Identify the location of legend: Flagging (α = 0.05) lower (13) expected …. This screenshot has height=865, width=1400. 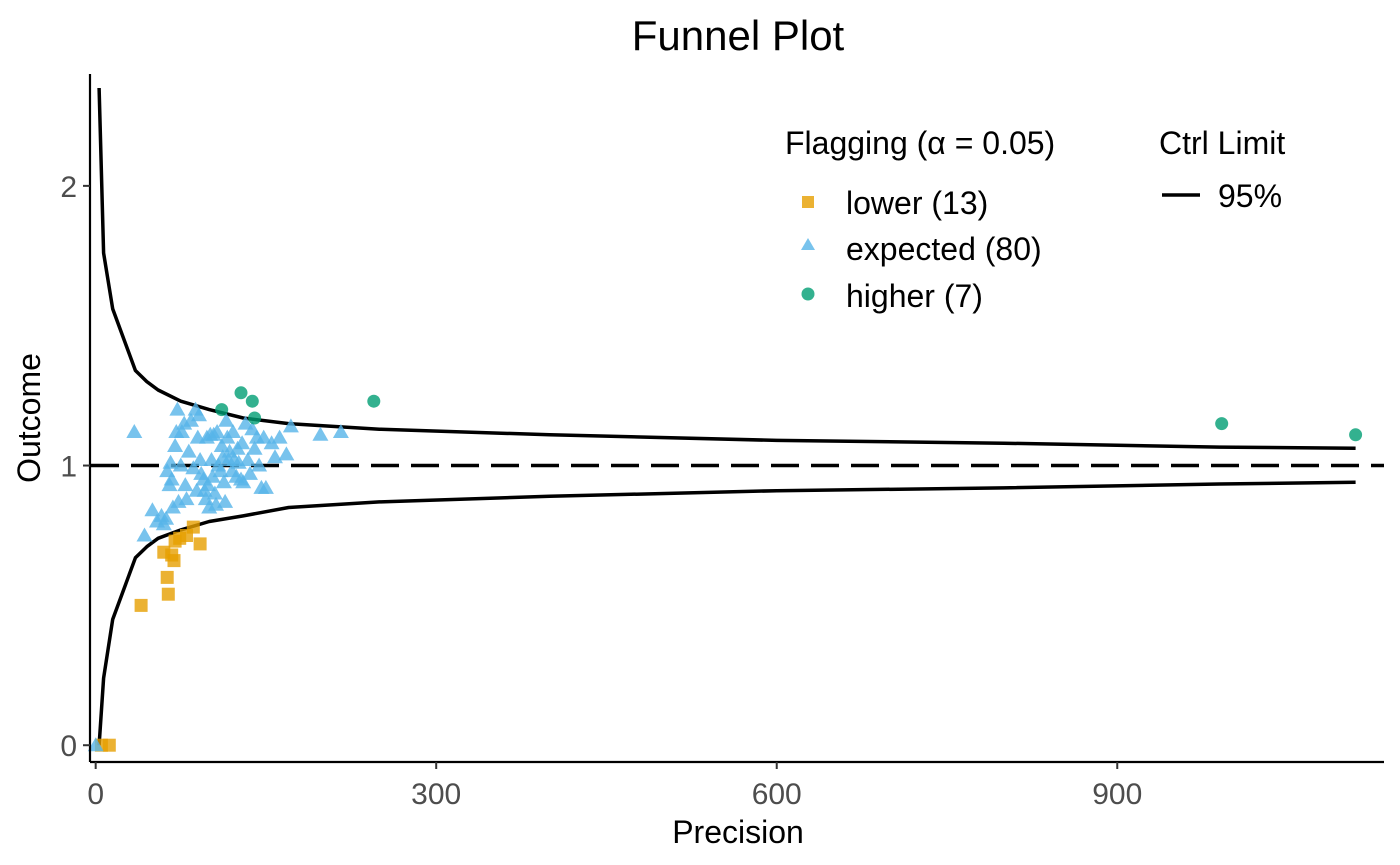
(1035, 219).